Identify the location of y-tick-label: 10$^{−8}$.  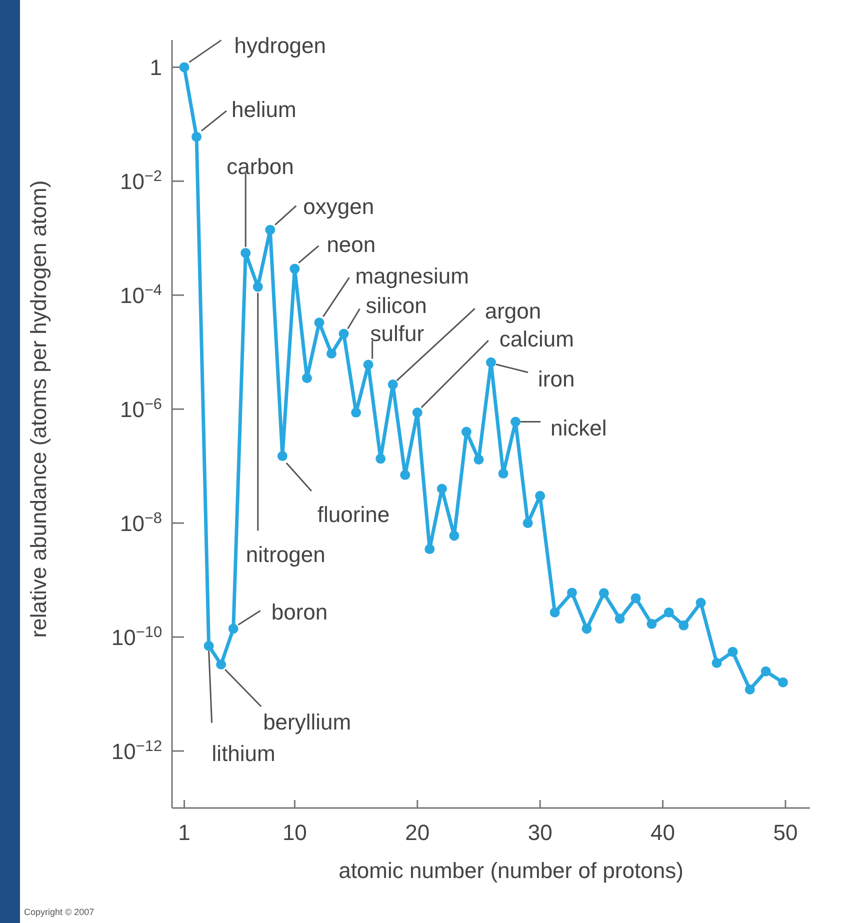
(141, 523).